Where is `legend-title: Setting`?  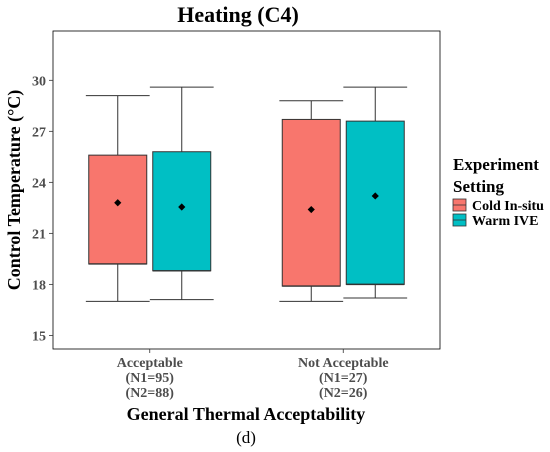
legend-title: Setting is located at coordinates (479, 186).